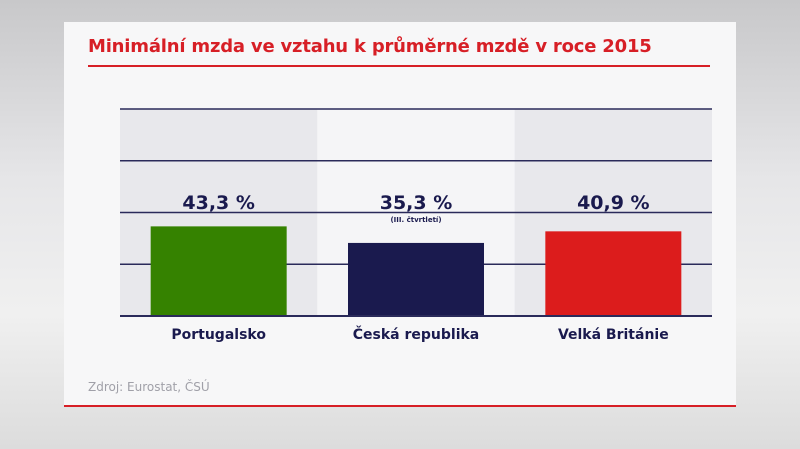 This screenshot has width=800, height=449. I want to click on category-label: Česká republika, so click(416, 334).